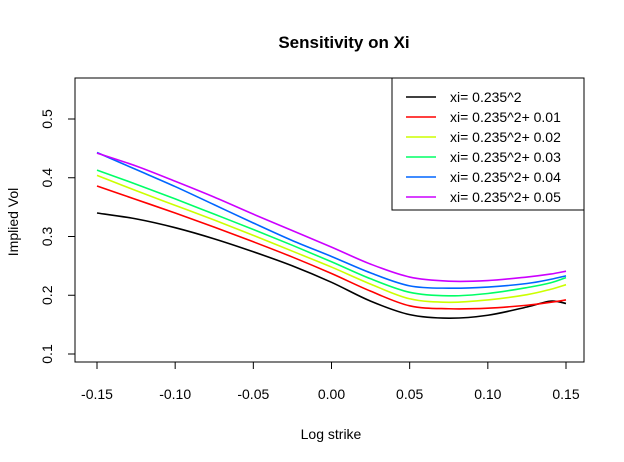 The image size is (624, 462). I want to click on y-axis-title: Implied Vol, so click(13, 222).